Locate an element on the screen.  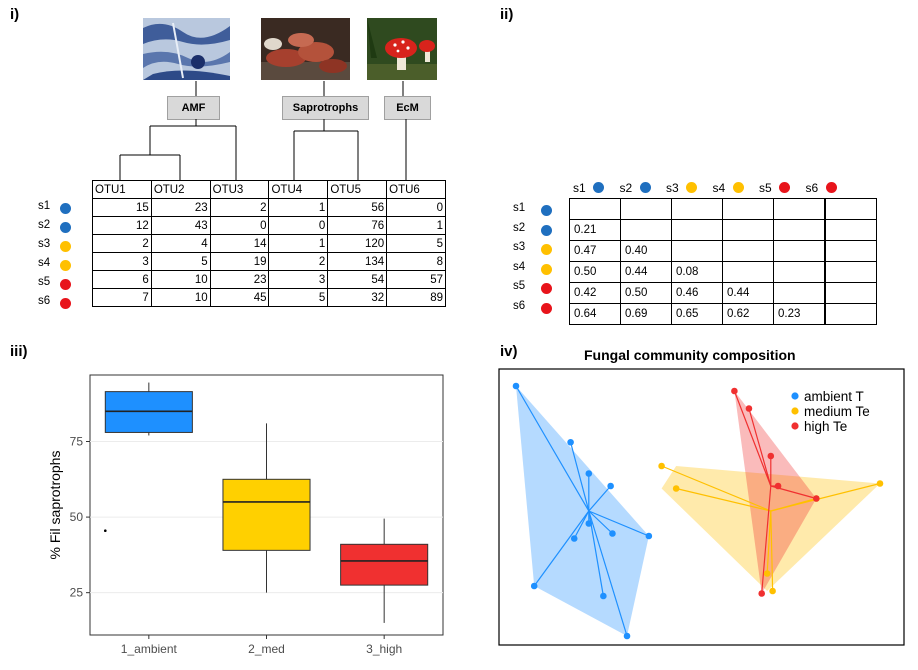
box-3_high is located at coordinates (384, 564).